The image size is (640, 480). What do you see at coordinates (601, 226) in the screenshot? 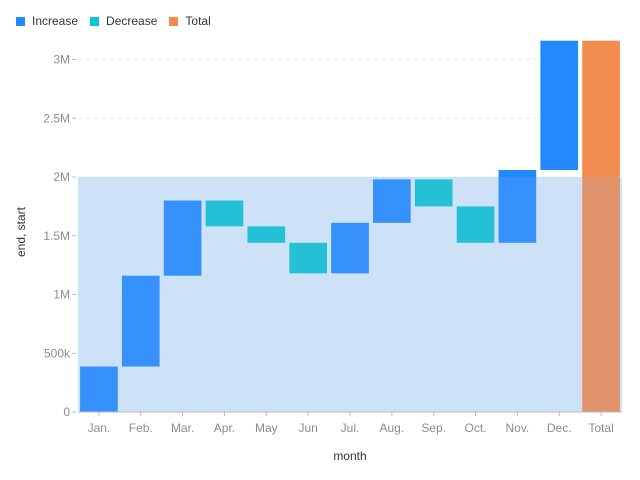
I see `bar-total` at bounding box center [601, 226].